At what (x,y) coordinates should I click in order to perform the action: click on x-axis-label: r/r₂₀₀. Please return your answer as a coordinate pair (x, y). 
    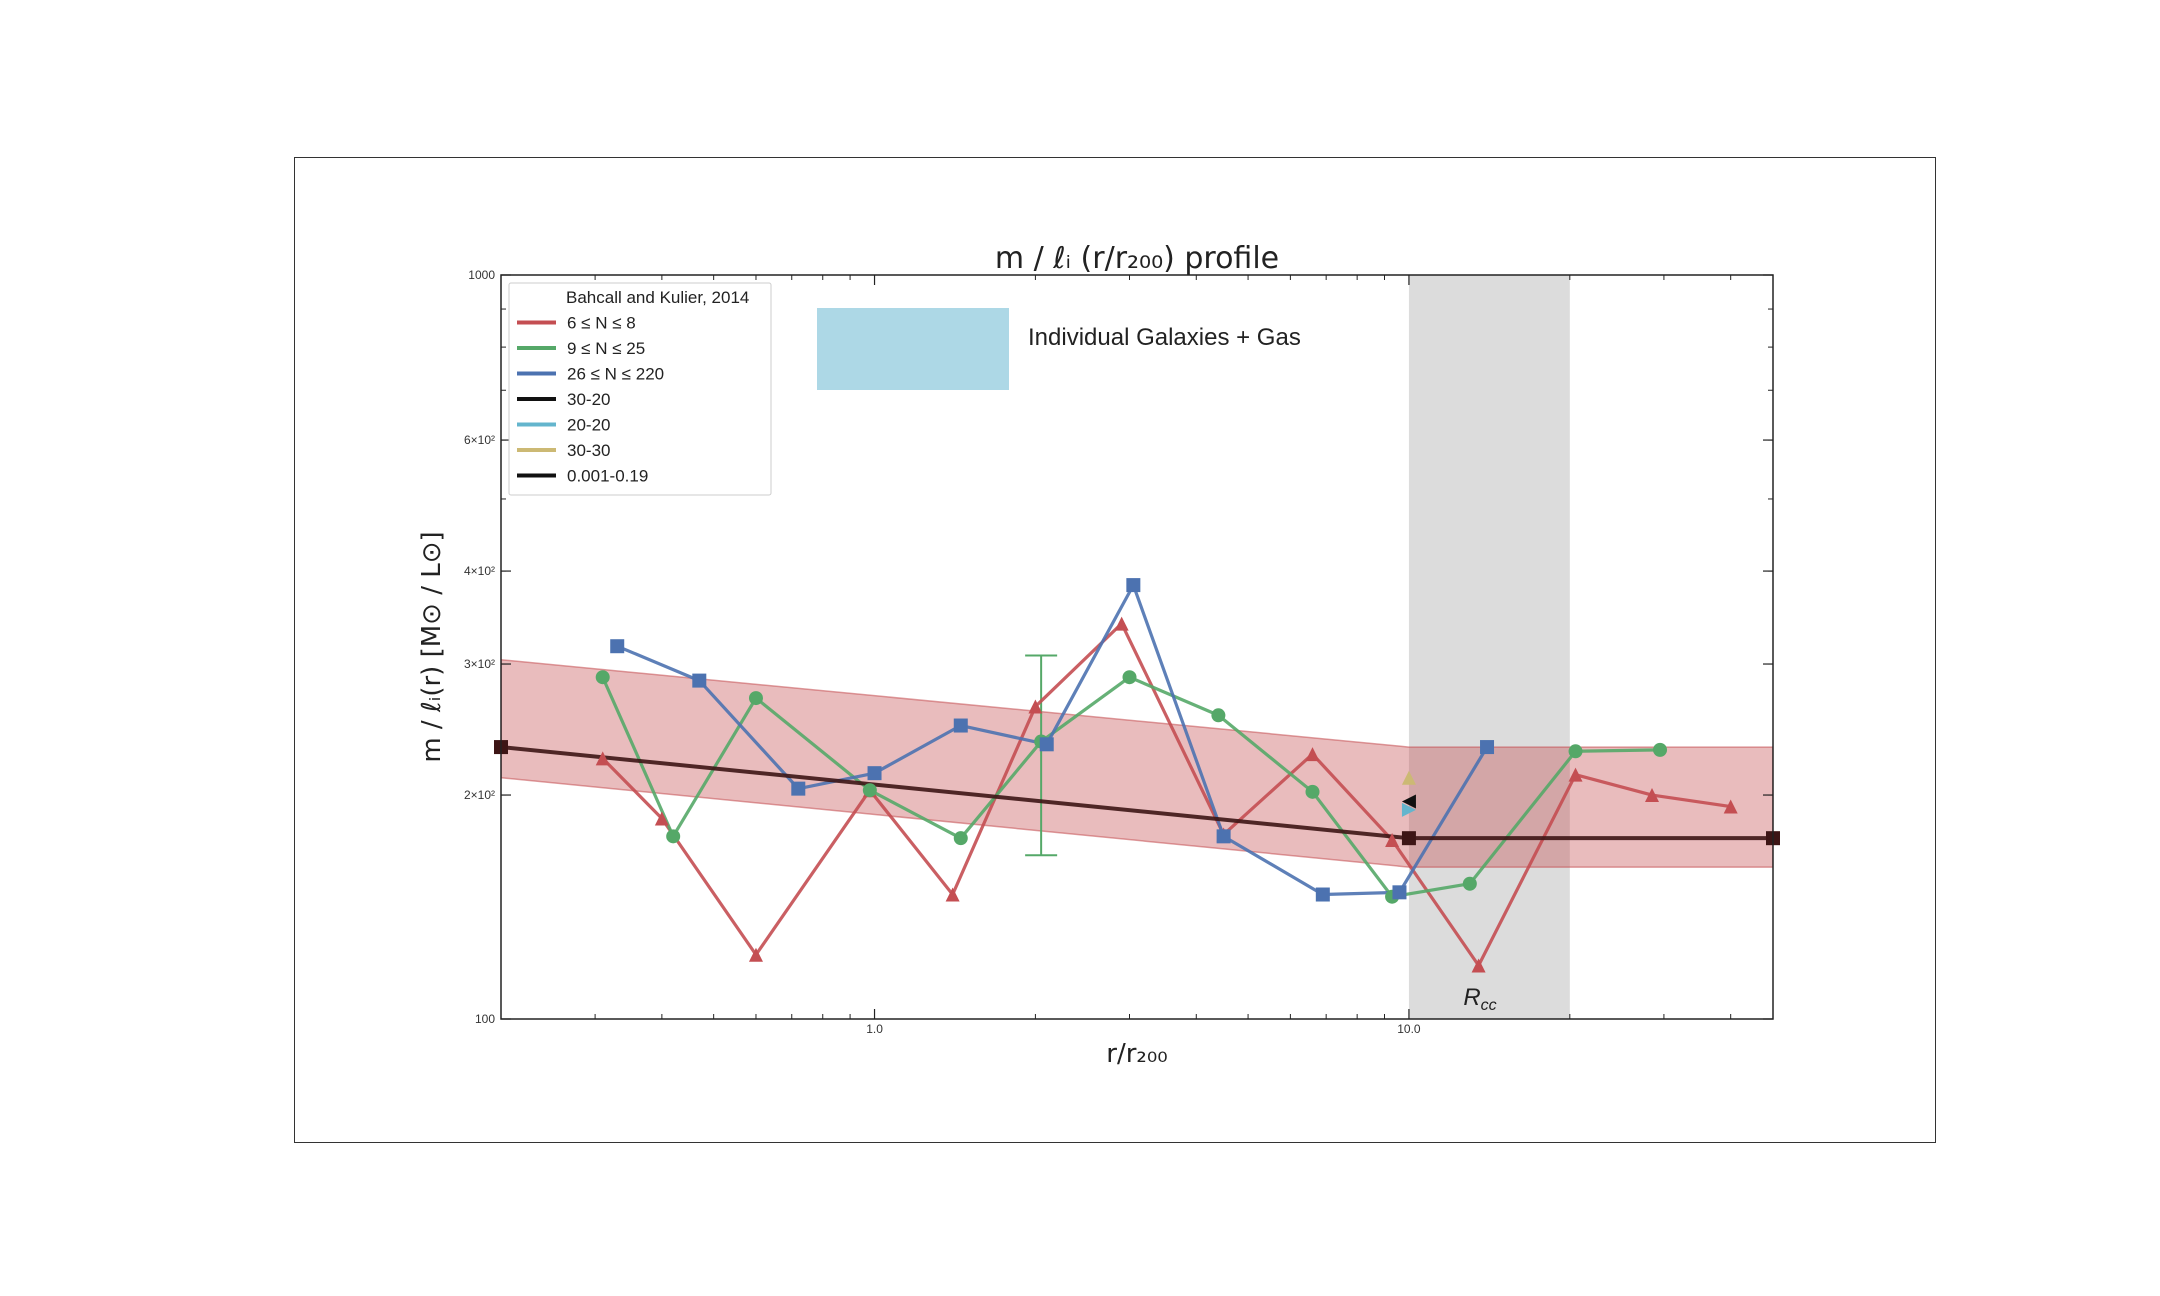
    Looking at the image, I should click on (1136, 1054).